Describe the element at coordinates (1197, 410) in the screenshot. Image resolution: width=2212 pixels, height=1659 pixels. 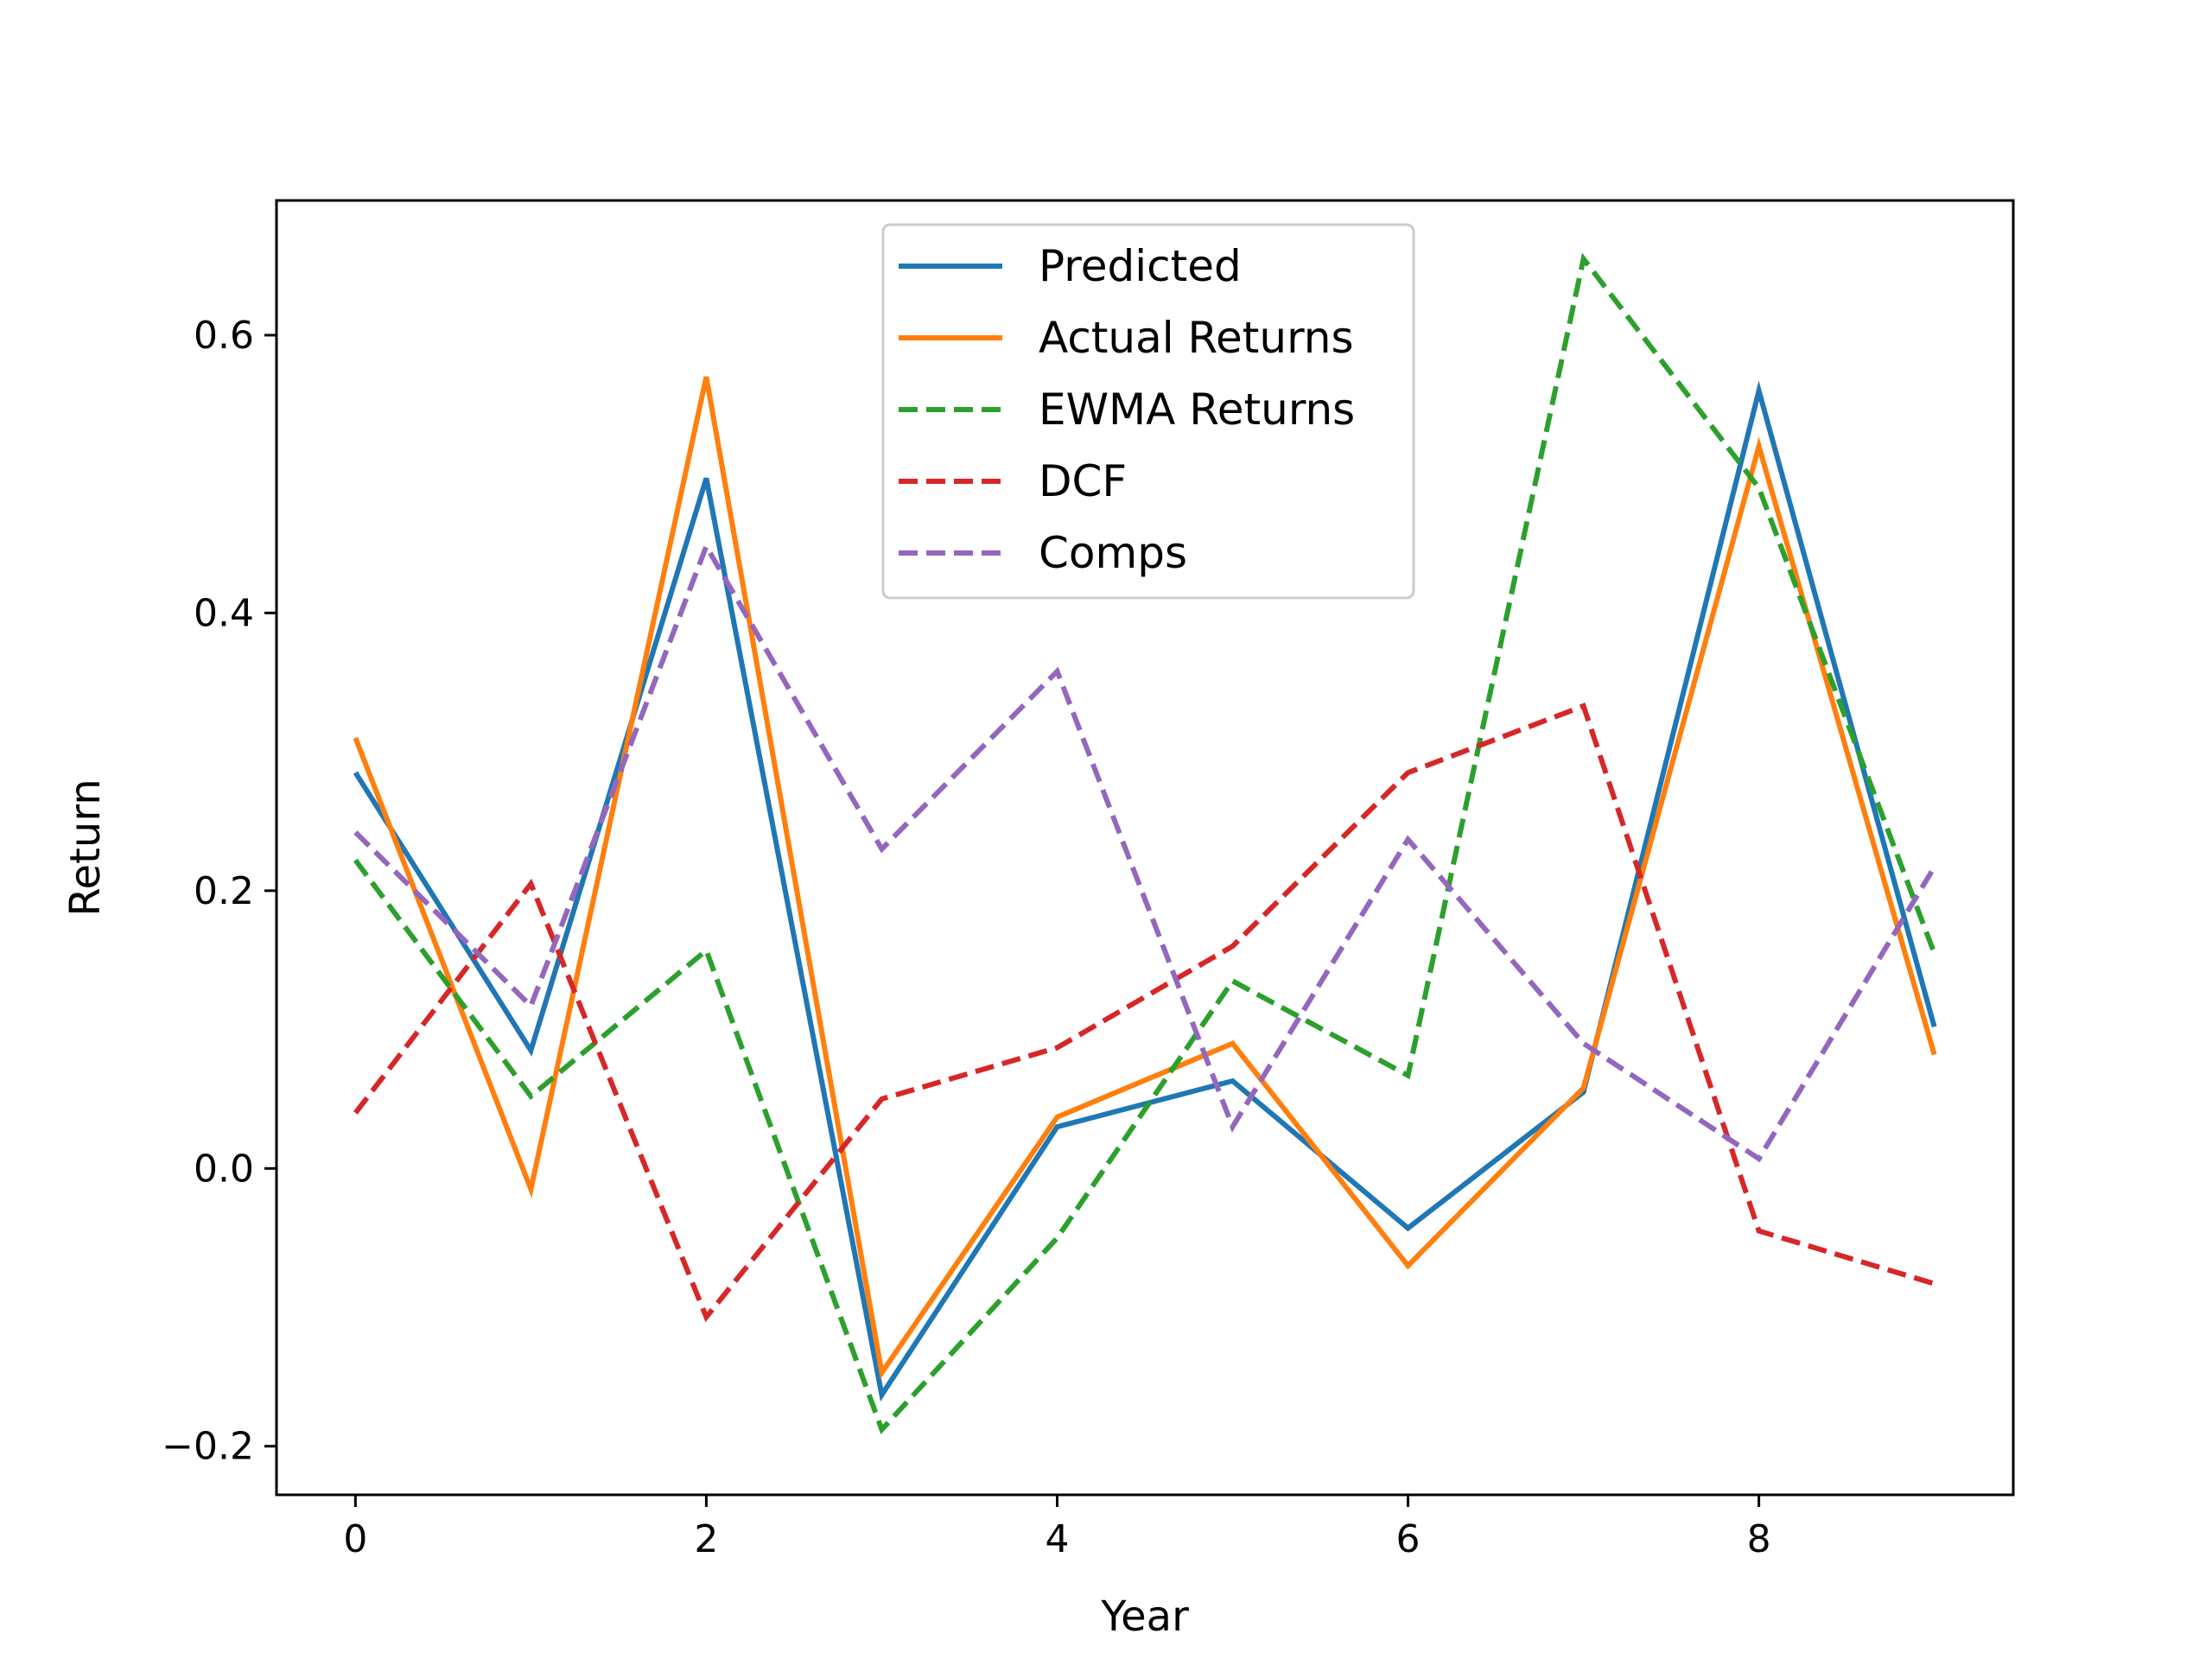
I see `legend-label-3: EWMA Returns` at that location.